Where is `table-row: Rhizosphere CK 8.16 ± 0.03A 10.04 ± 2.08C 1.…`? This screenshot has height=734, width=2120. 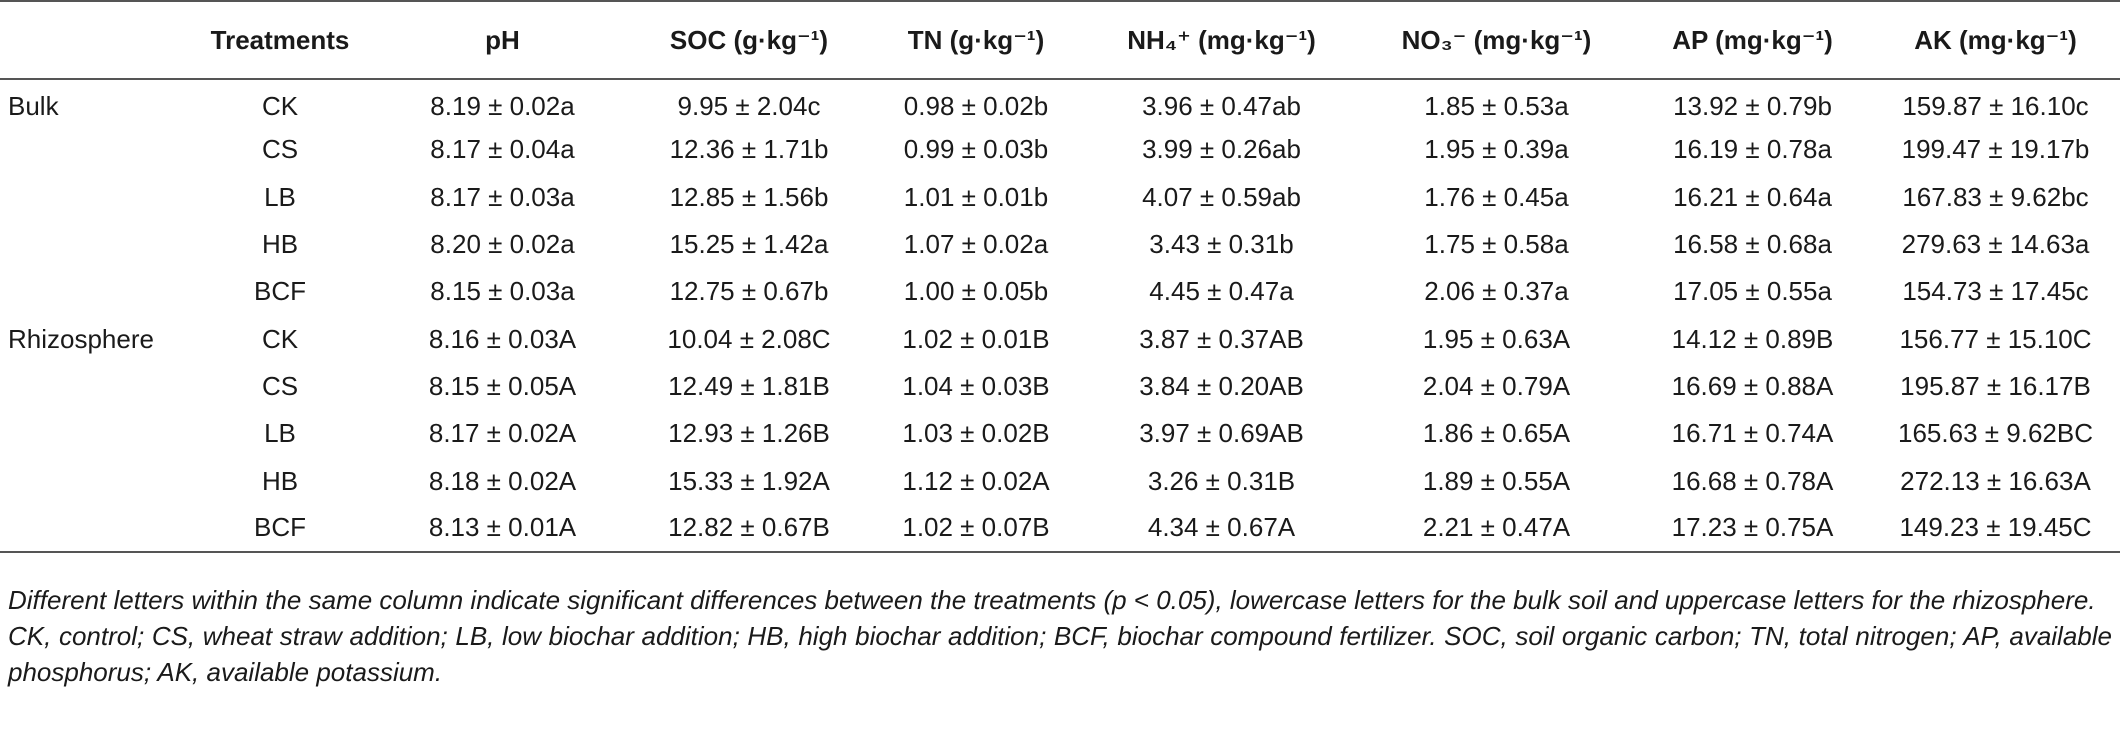
table-row: Rhizosphere CK 8.16 ± 0.03A 10.04 ± 2.08C 1.… is located at coordinates (1060, 338).